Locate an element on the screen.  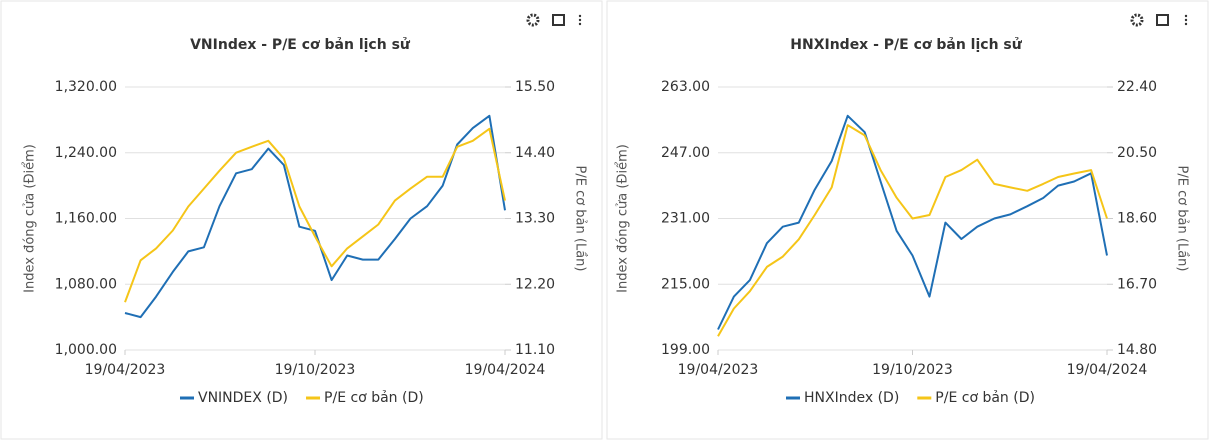
y-tick-label: 1,240.00 is located at coordinates (86, 153).